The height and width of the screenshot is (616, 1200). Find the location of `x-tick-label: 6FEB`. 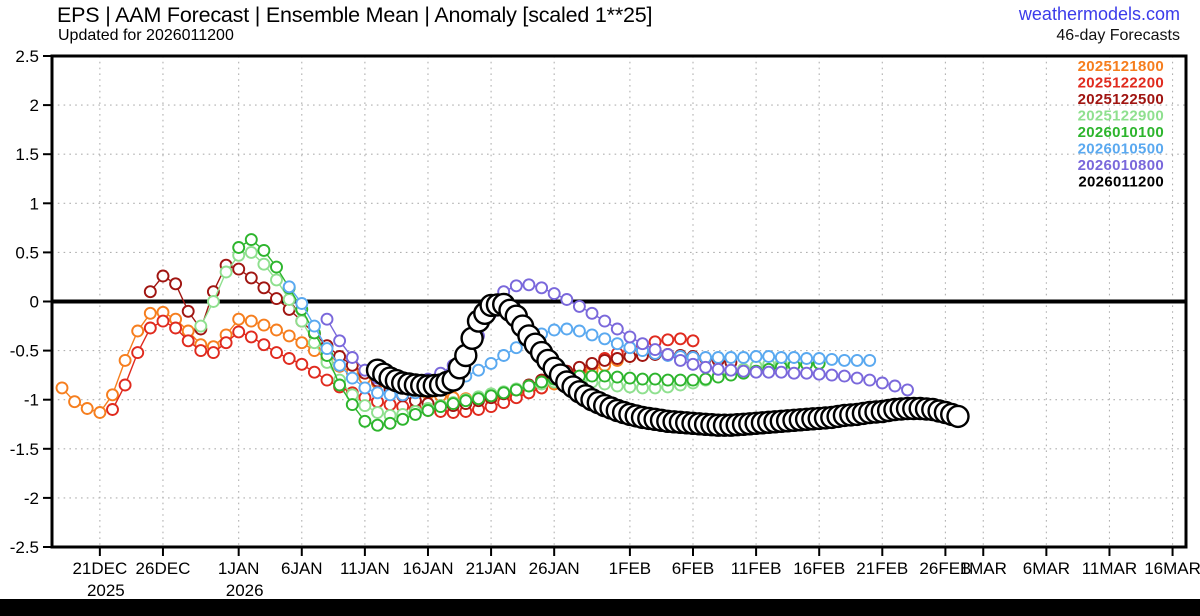

x-tick-label: 6FEB is located at coordinates (693, 568).